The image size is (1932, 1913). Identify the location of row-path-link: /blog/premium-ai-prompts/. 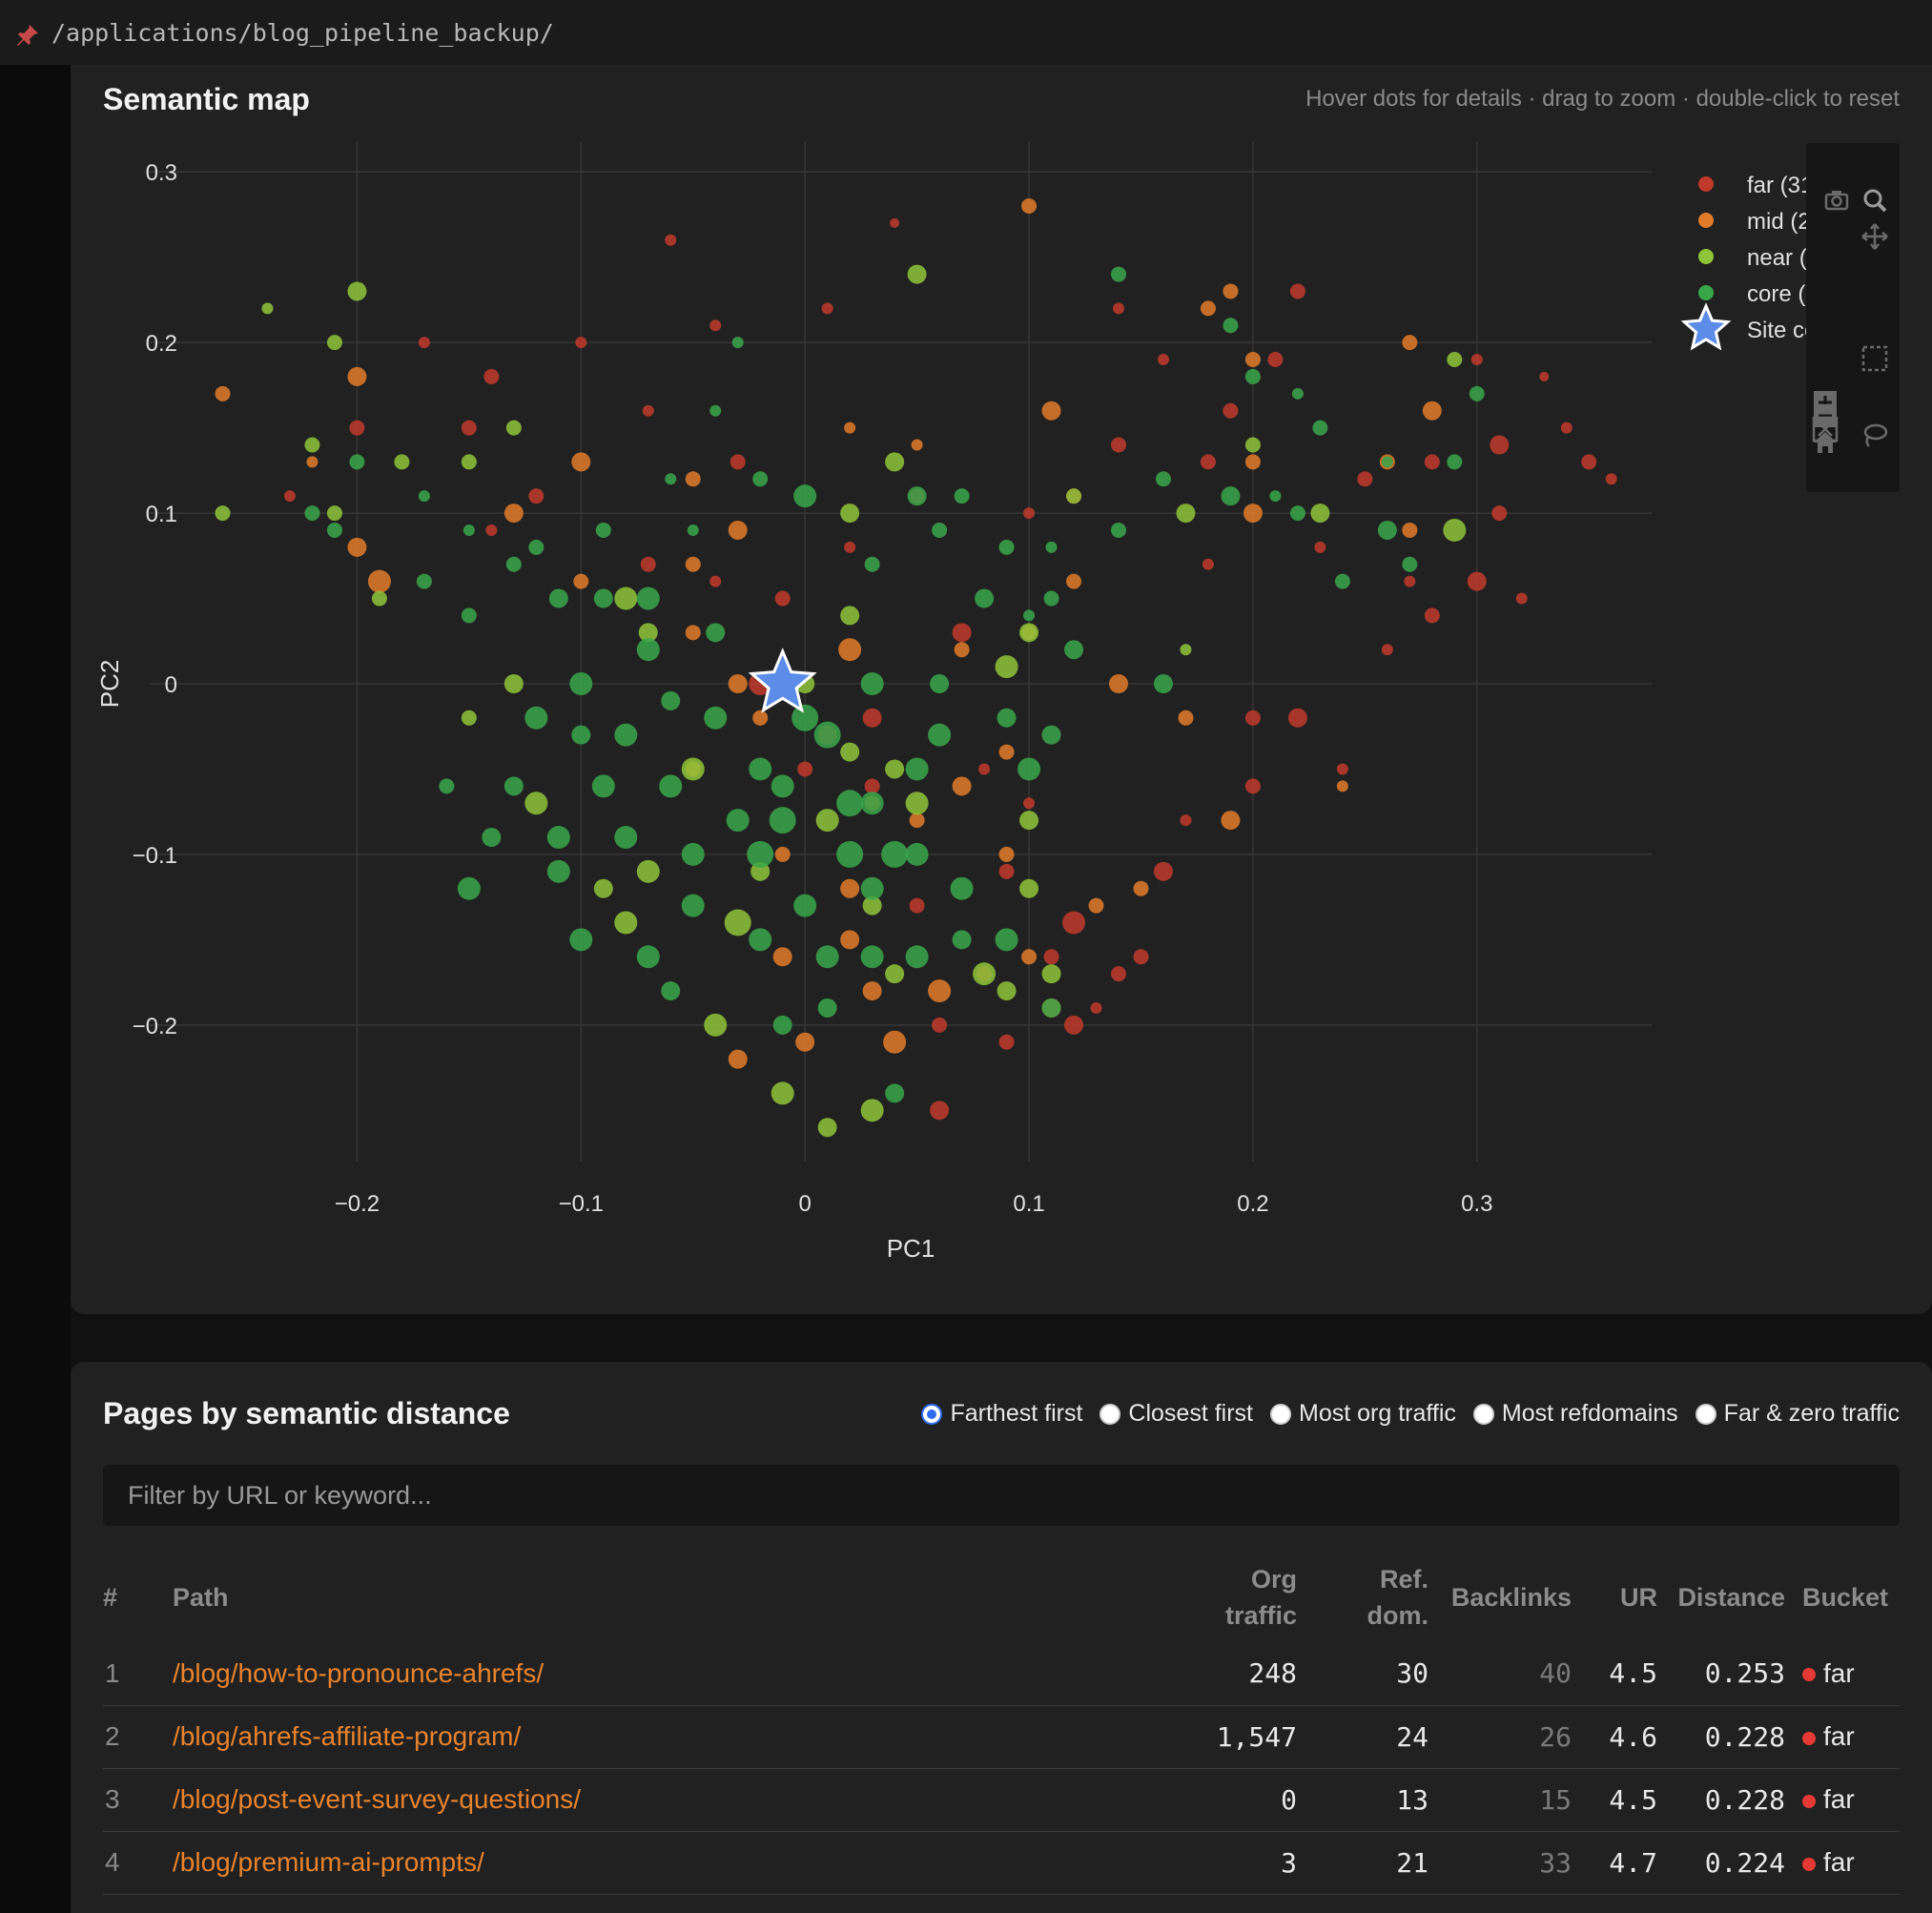
(328, 1862).